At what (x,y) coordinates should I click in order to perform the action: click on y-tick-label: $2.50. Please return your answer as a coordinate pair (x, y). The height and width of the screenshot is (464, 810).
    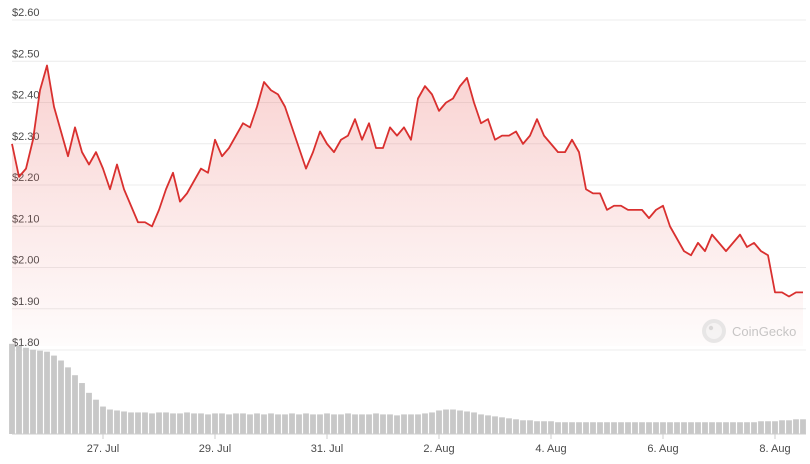
    Looking at the image, I should click on (26, 54).